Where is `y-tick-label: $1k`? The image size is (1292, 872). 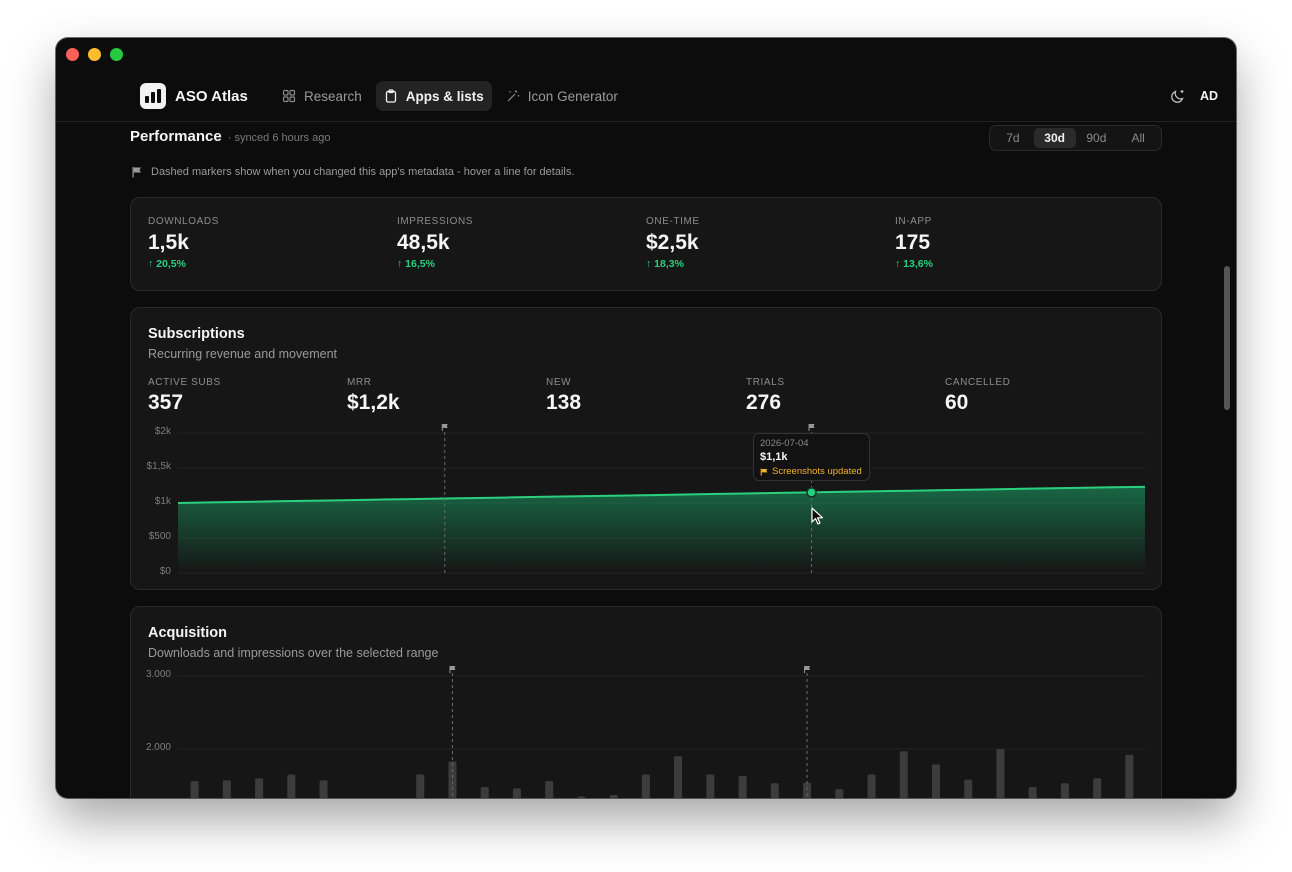
y-tick-label: $1k is located at coordinates (162, 501).